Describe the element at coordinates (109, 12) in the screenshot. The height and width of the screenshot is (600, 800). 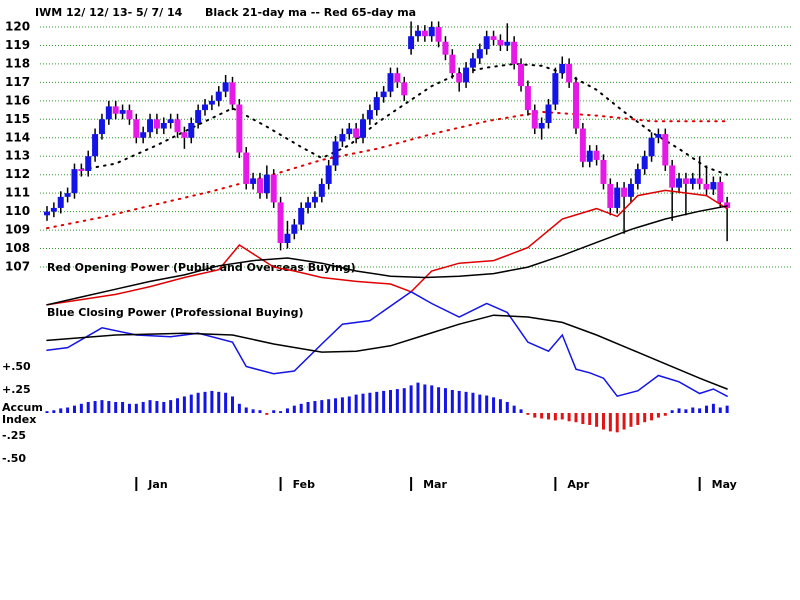
I see `chart-title: IWM 12/ 12/ 13- 5/ 7/ 14` at that location.